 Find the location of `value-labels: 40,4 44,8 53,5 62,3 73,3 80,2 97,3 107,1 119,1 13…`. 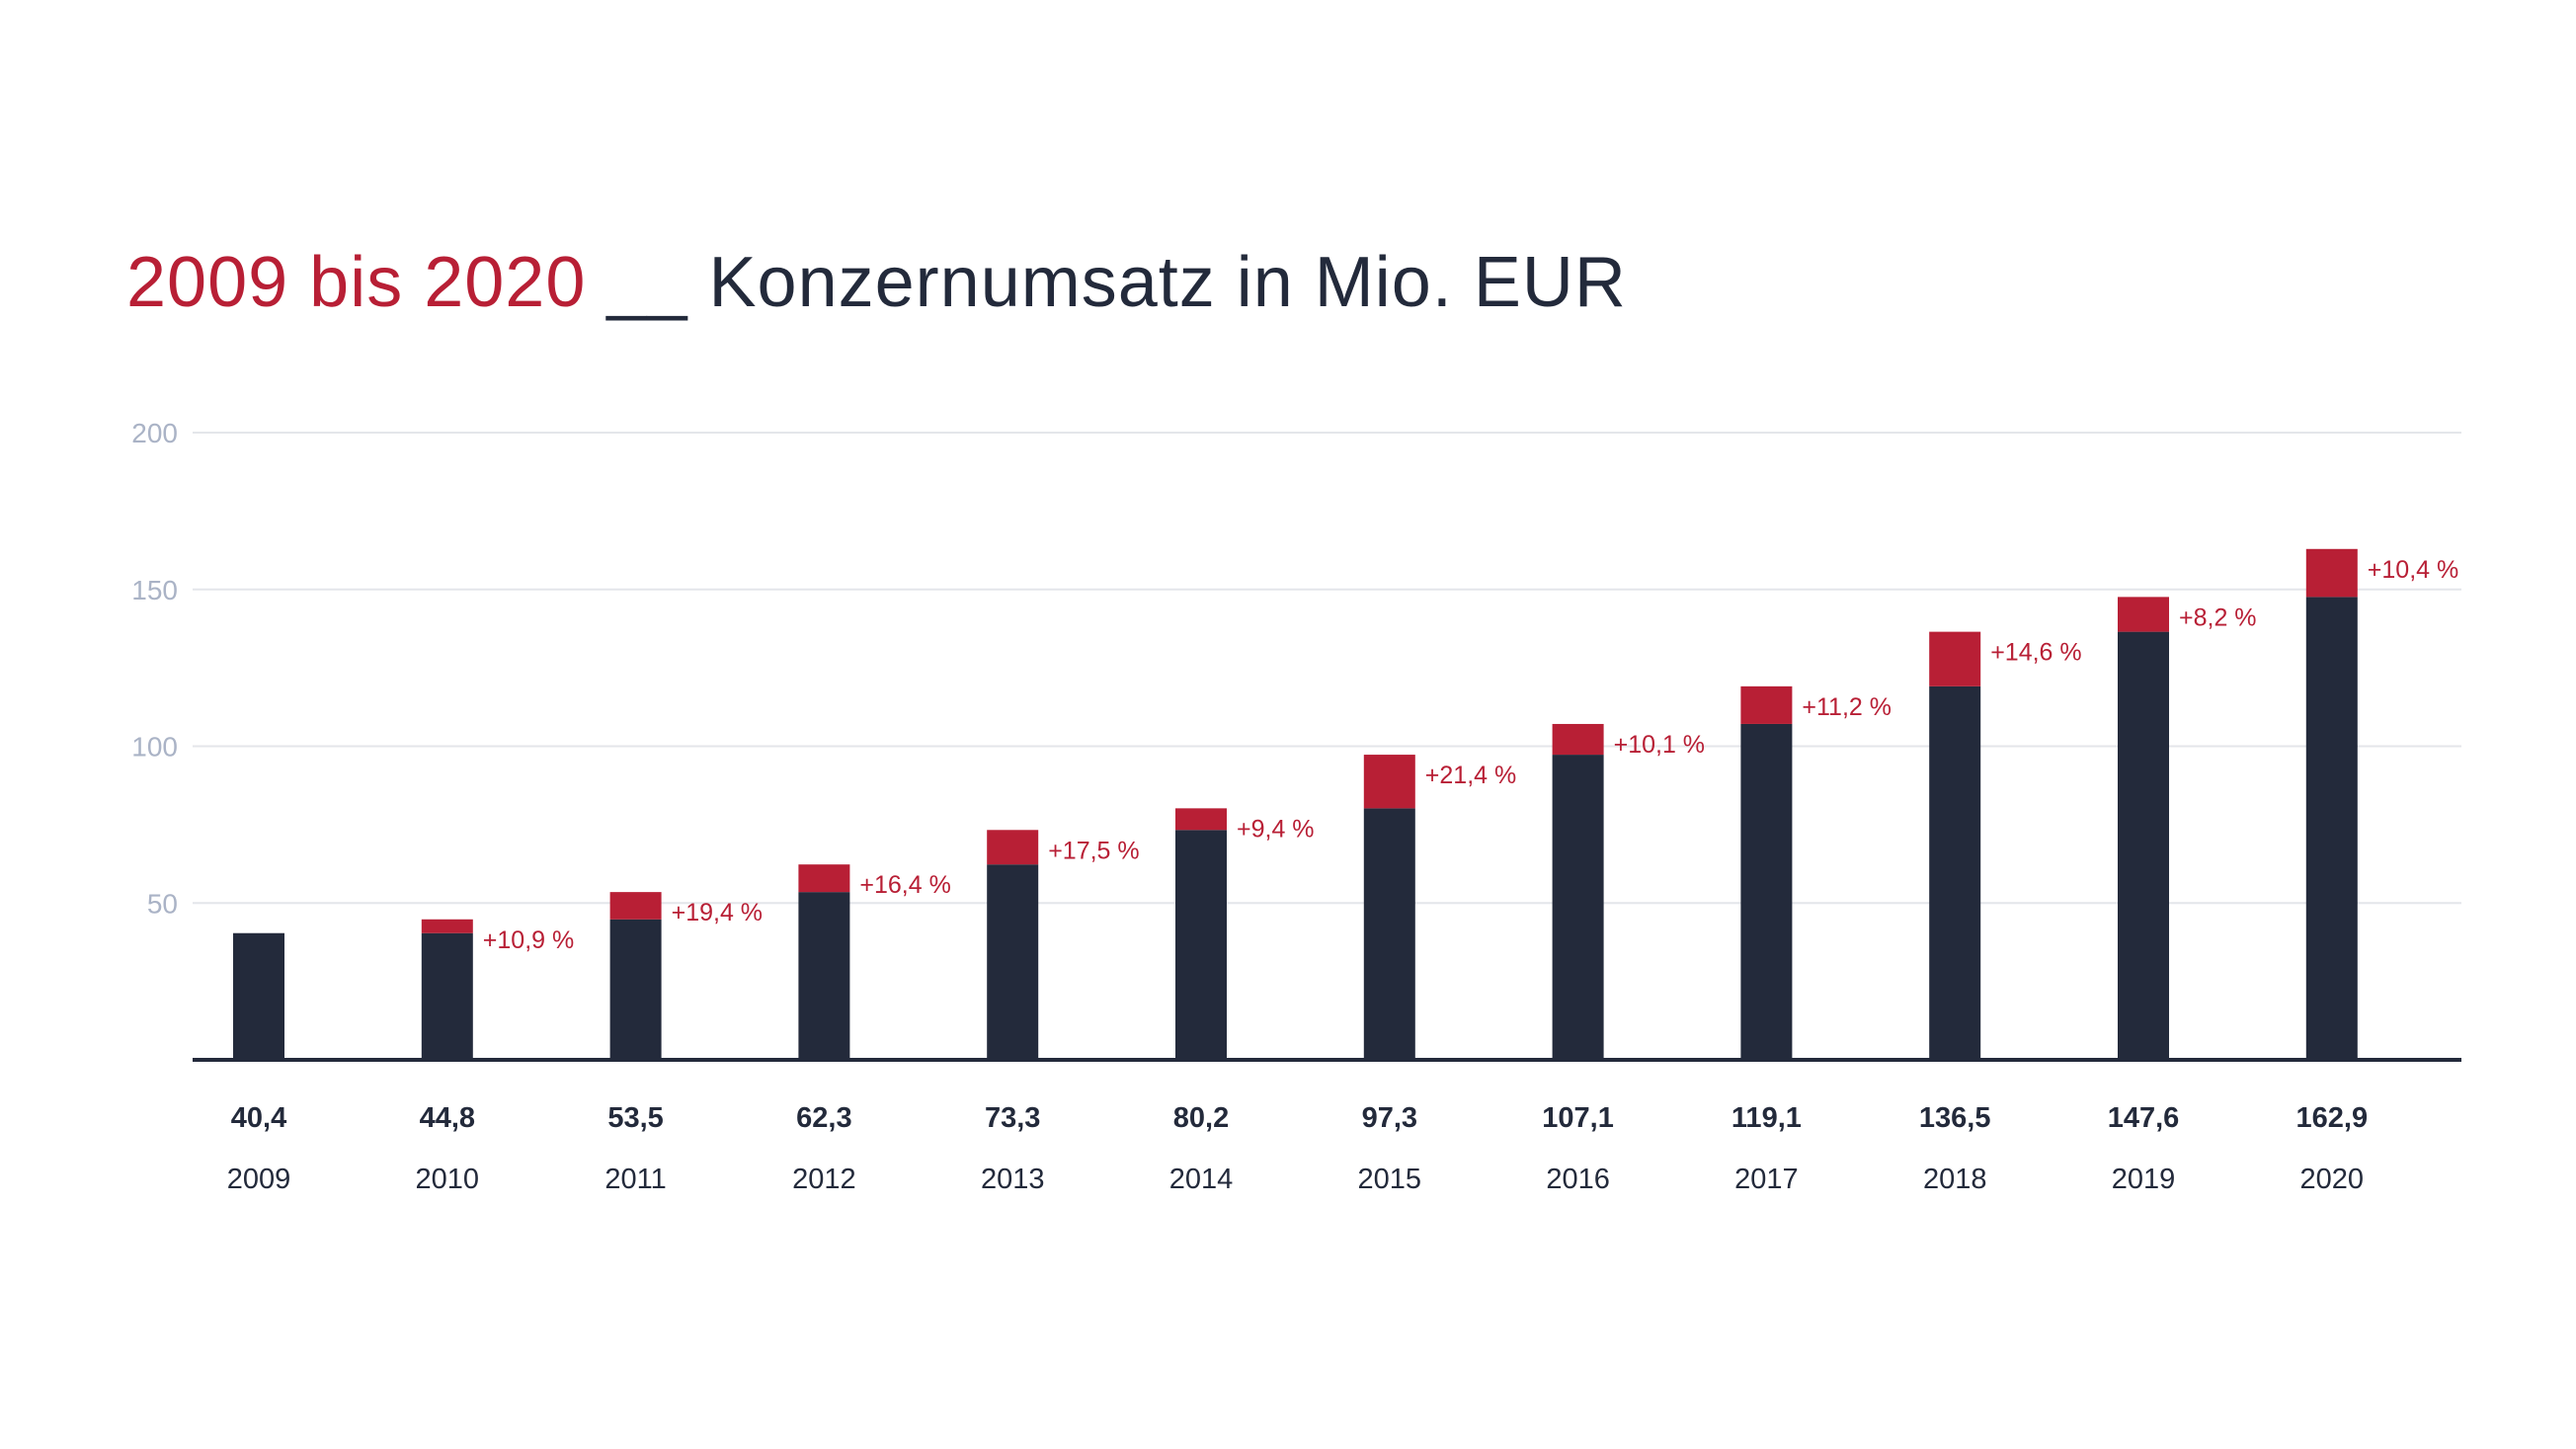

value-labels: 40,4 44,8 53,5 62,3 73,3 80,2 97,3 107,1 119,1 13… is located at coordinates (1299, 1118).